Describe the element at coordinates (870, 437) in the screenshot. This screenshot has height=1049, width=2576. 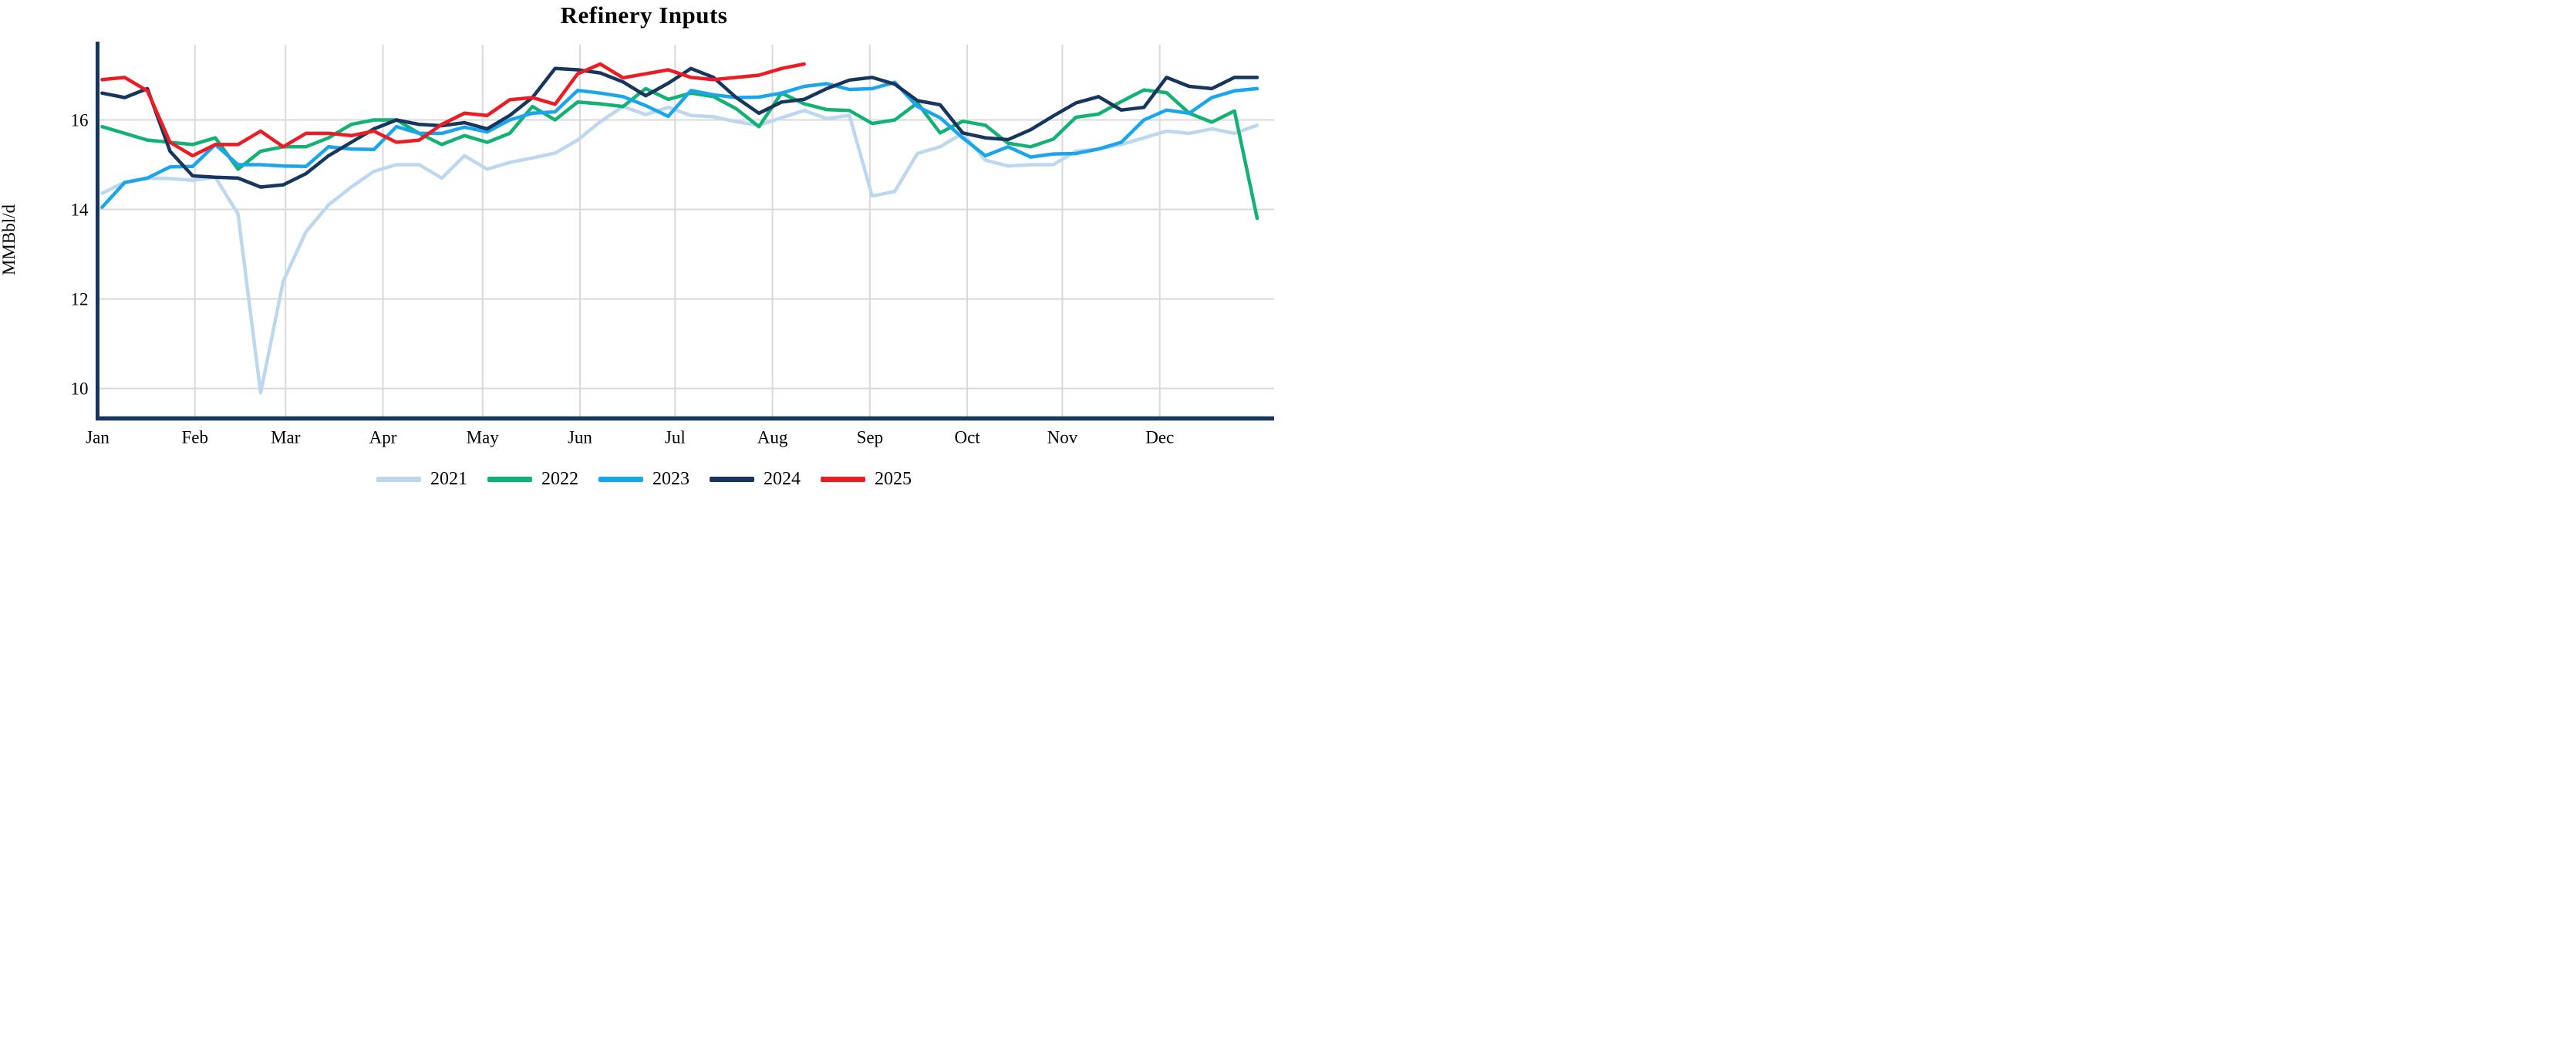
I see `x-tick-label-sep: Sep` at that location.